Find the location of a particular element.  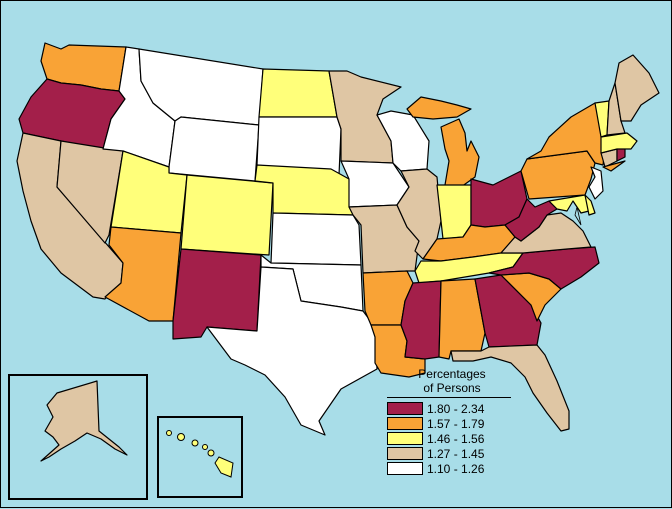

state-tx is located at coordinates (292, 351).